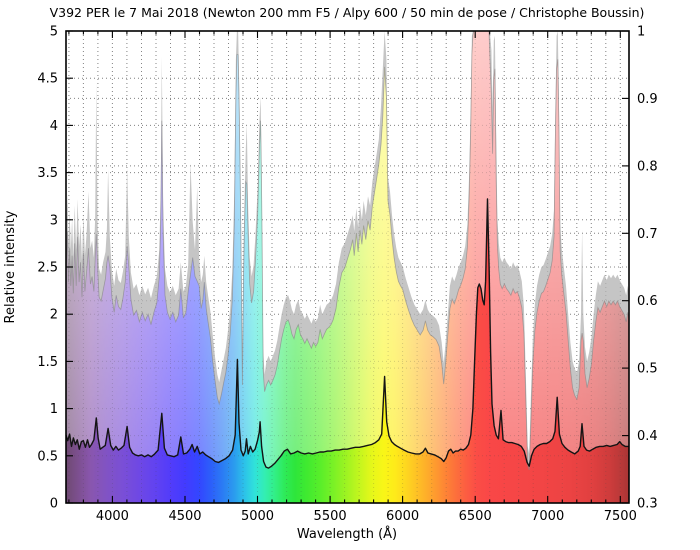 Image resolution: width=700 pixels, height=550 pixels. Describe the element at coordinates (620, 516) in the screenshot. I see `x-tick-label: 7500` at that location.